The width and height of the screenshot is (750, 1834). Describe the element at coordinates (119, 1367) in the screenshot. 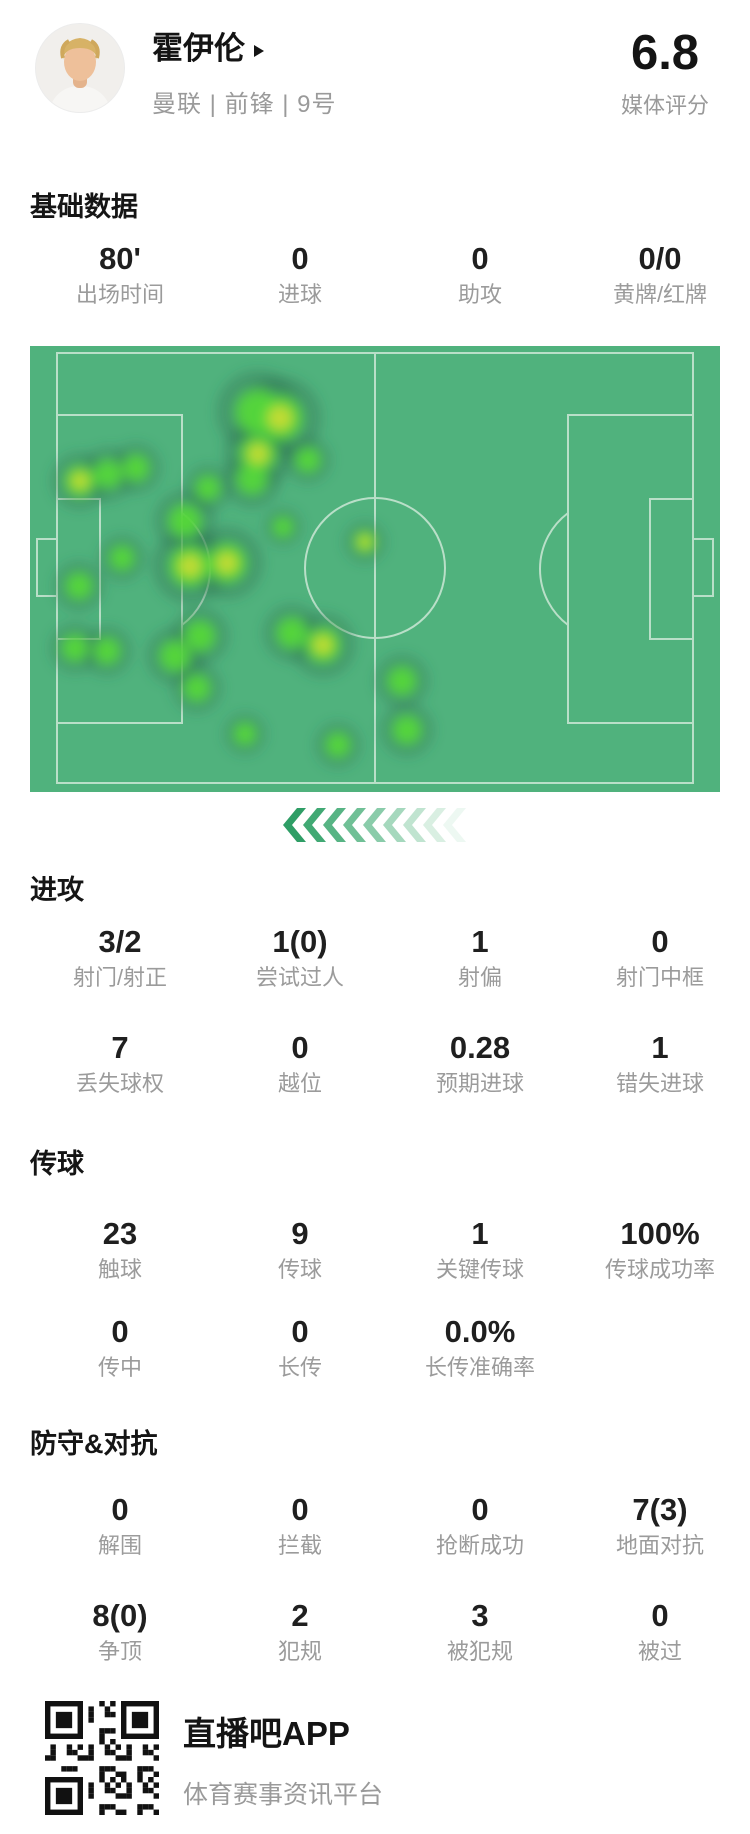

I see `stat-label: 传中` at that location.